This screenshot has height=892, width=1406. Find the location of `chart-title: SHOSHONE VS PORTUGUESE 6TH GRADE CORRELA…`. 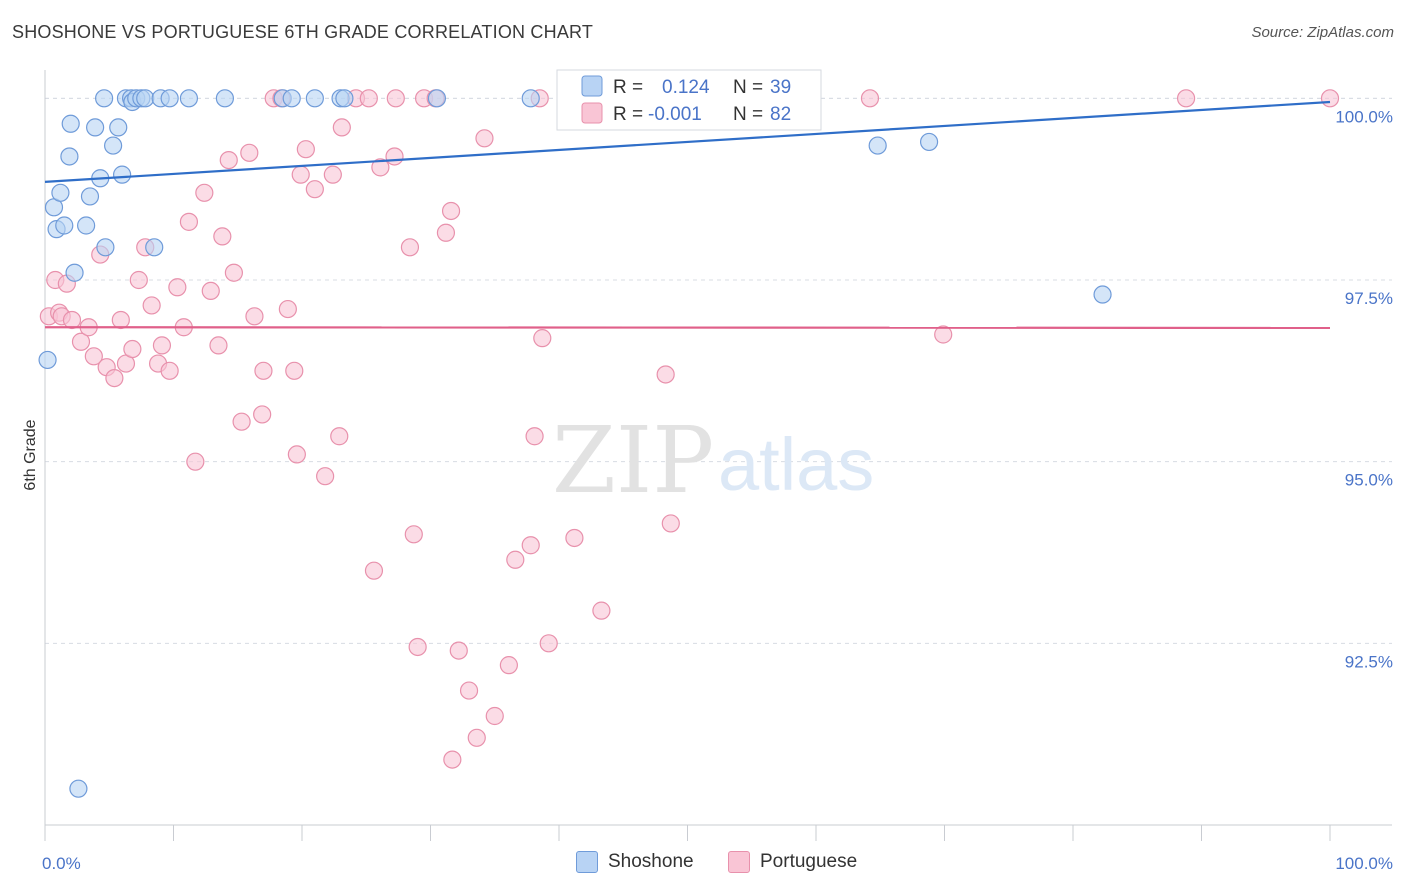

chart-title: SHOSHONE VS PORTUGUESE 6TH GRADE CORRELA… is located at coordinates (303, 32).